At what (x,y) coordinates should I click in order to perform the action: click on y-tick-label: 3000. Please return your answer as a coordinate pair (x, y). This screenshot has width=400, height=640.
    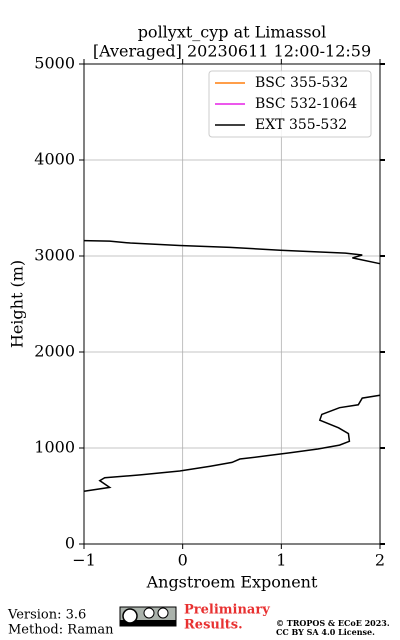
    Looking at the image, I should click on (54, 255).